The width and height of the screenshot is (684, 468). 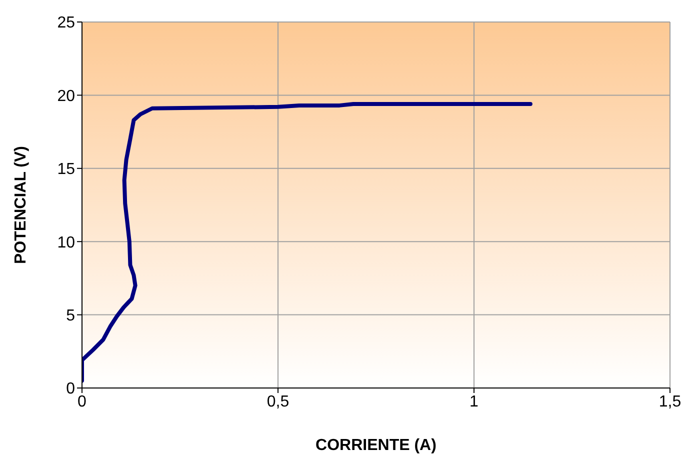 What do you see at coordinates (66, 243) in the screenshot?
I see `y-tick-label: 10` at bounding box center [66, 243].